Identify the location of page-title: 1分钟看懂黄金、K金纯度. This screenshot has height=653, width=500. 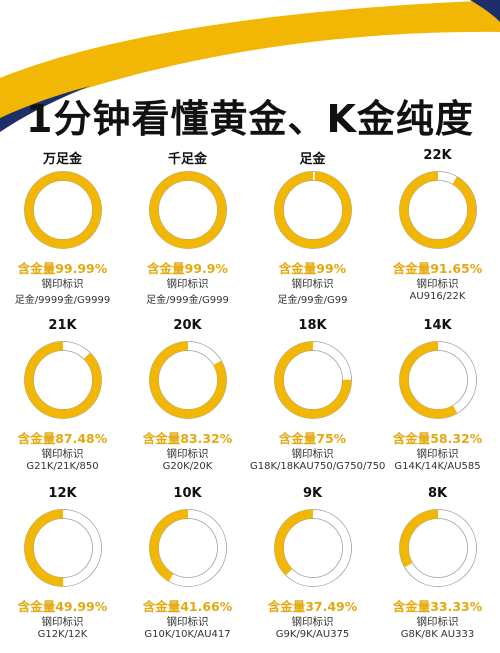
(250, 119).